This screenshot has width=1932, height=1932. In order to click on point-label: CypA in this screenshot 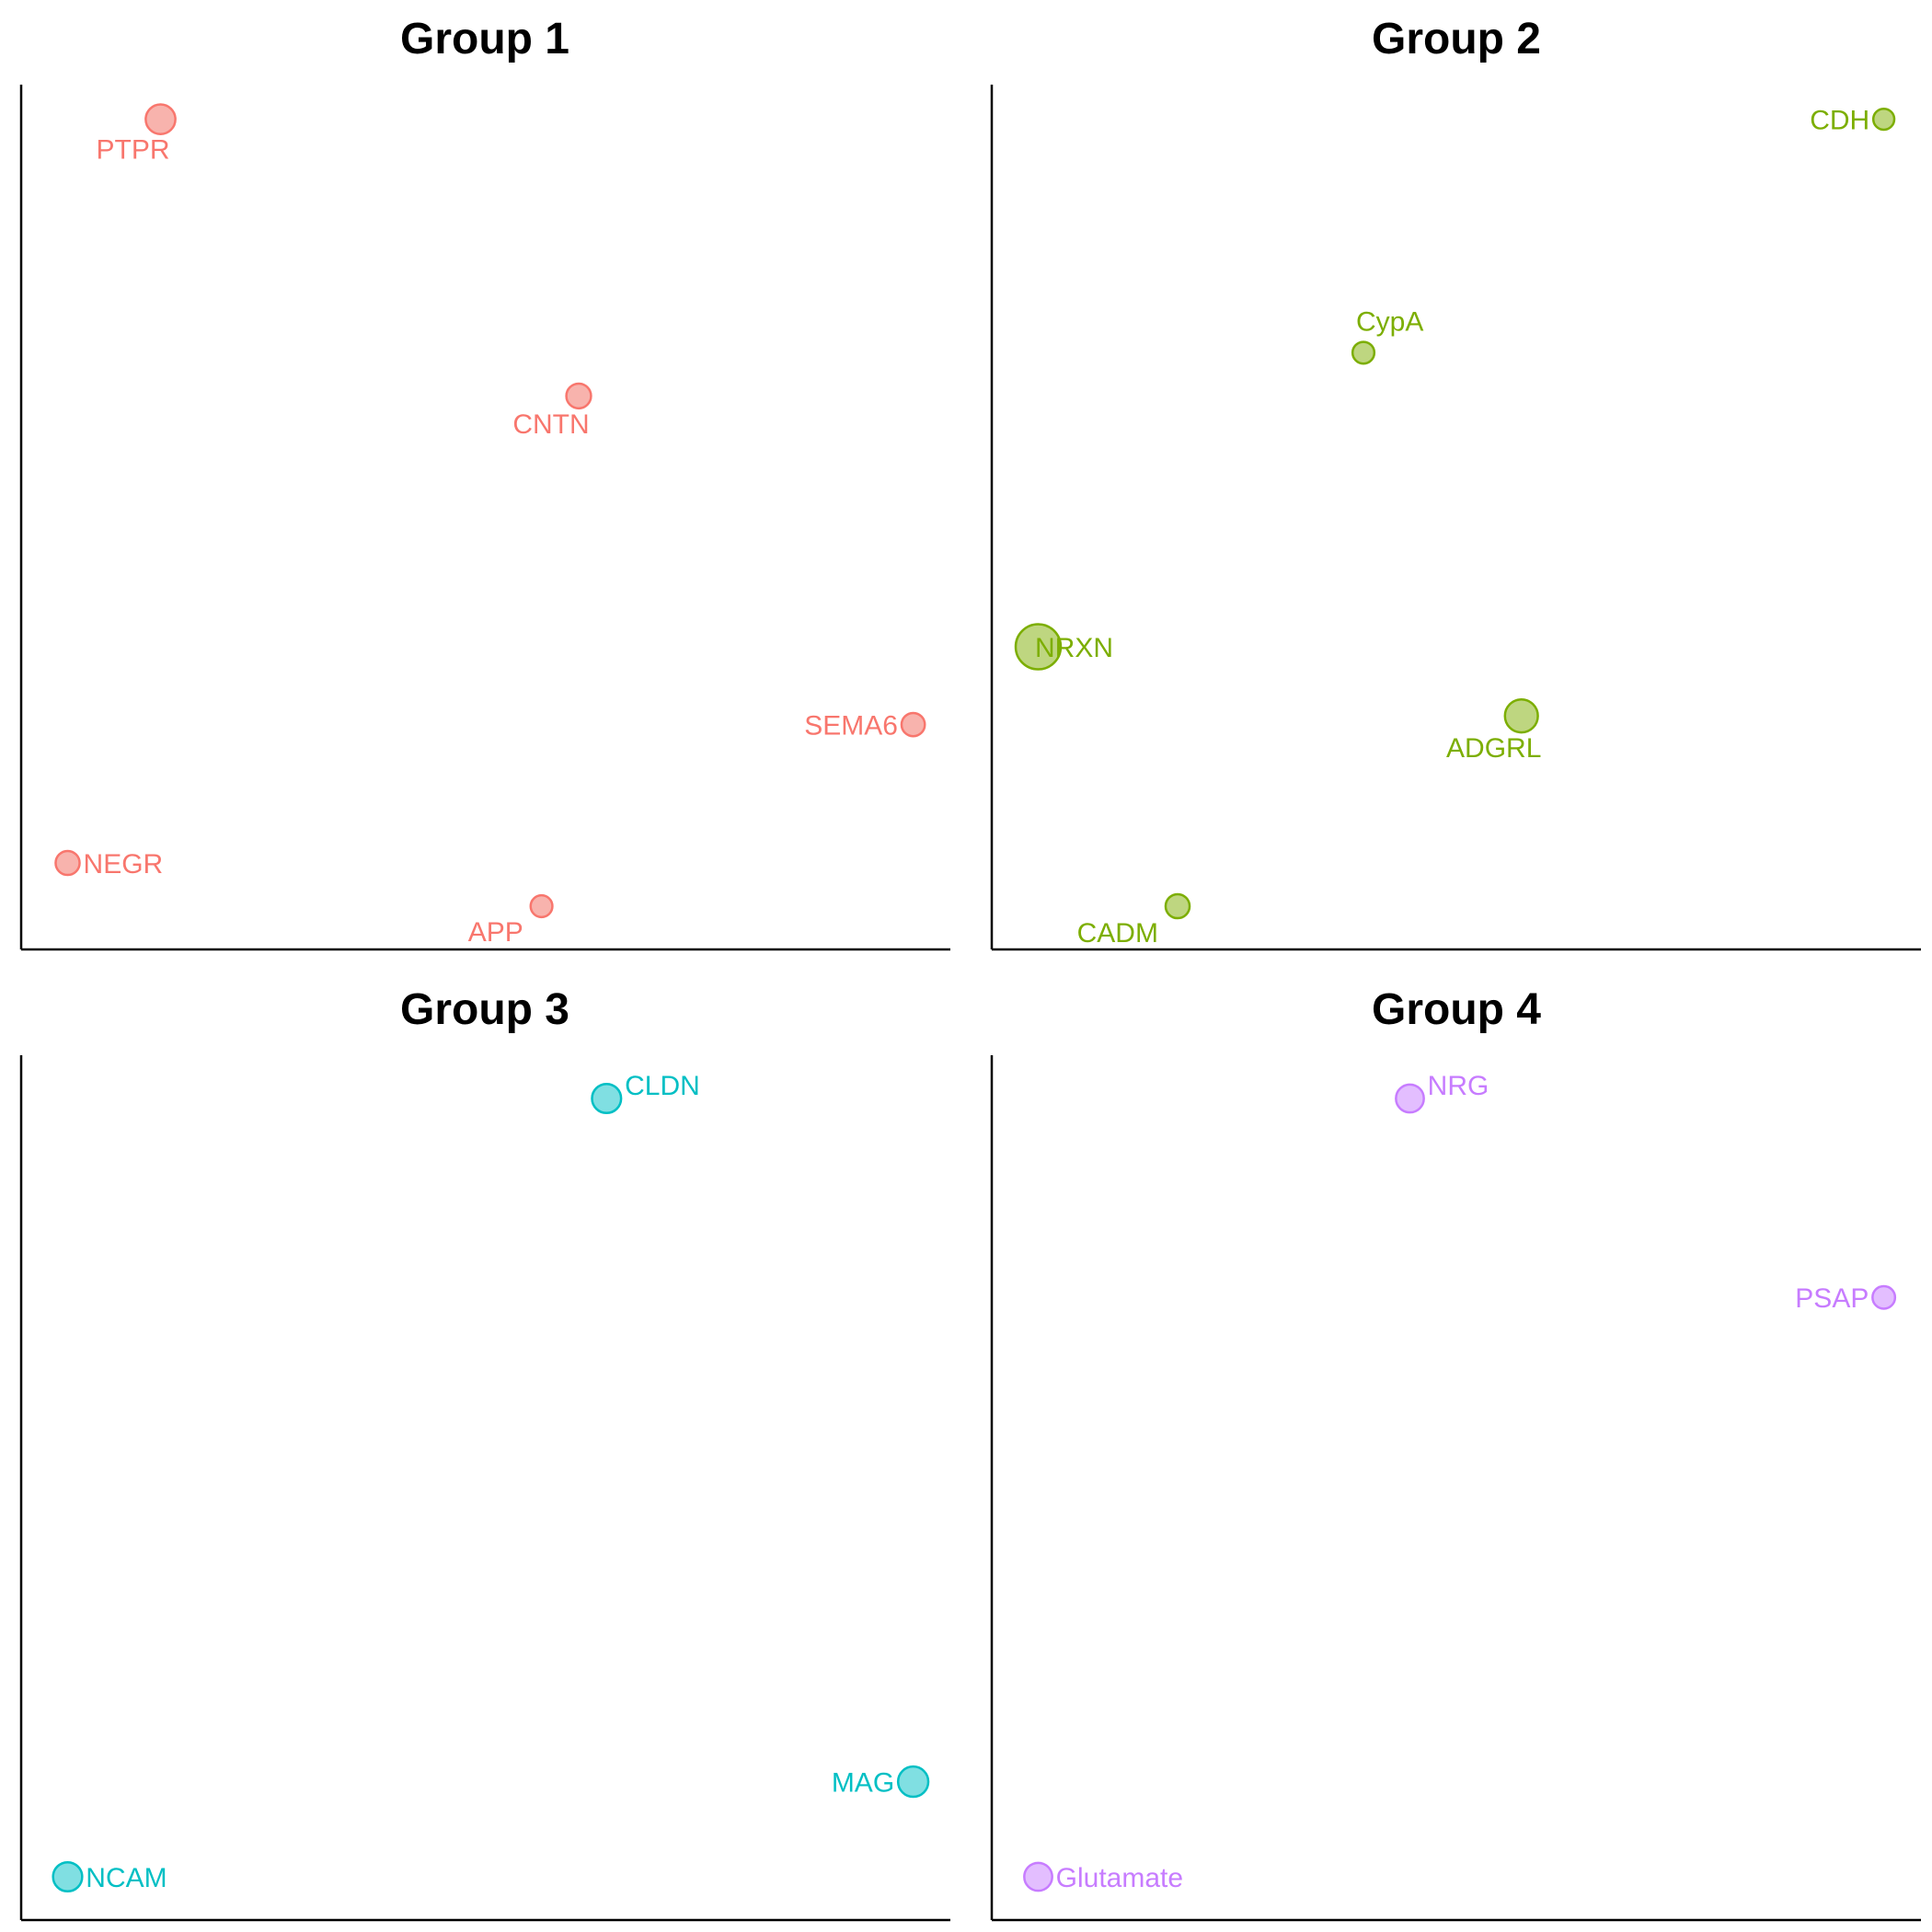, I will do `click(1389, 322)`.